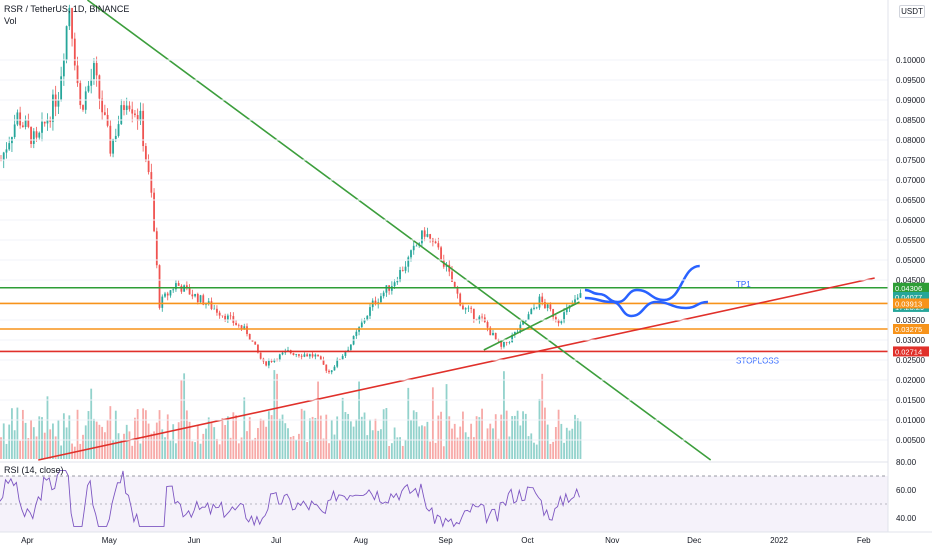  I want to click on y-tick-label: 0.06500, so click(910, 200).